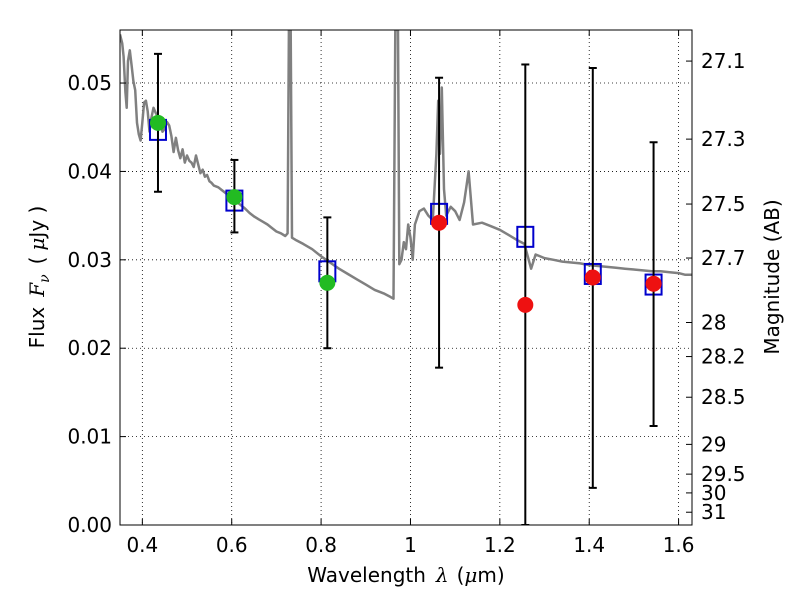 The height and width of the screenshot is (600, 800). What do you see at coordinates (679, 545) in the screenshot?
I see `x-tick-label: 1.6` at bounding box center [679, 545].